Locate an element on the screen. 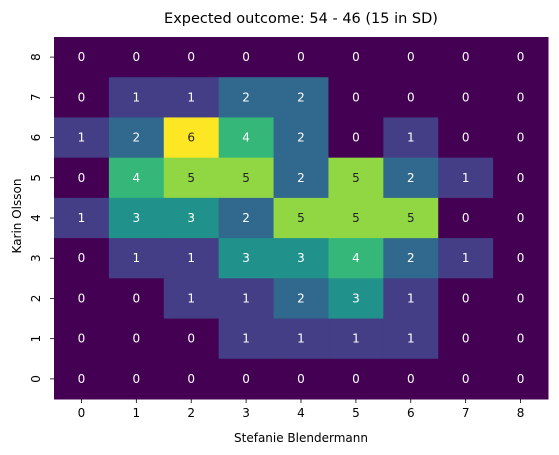  y-tick-label: 1 is located at coordinates (36, 339).